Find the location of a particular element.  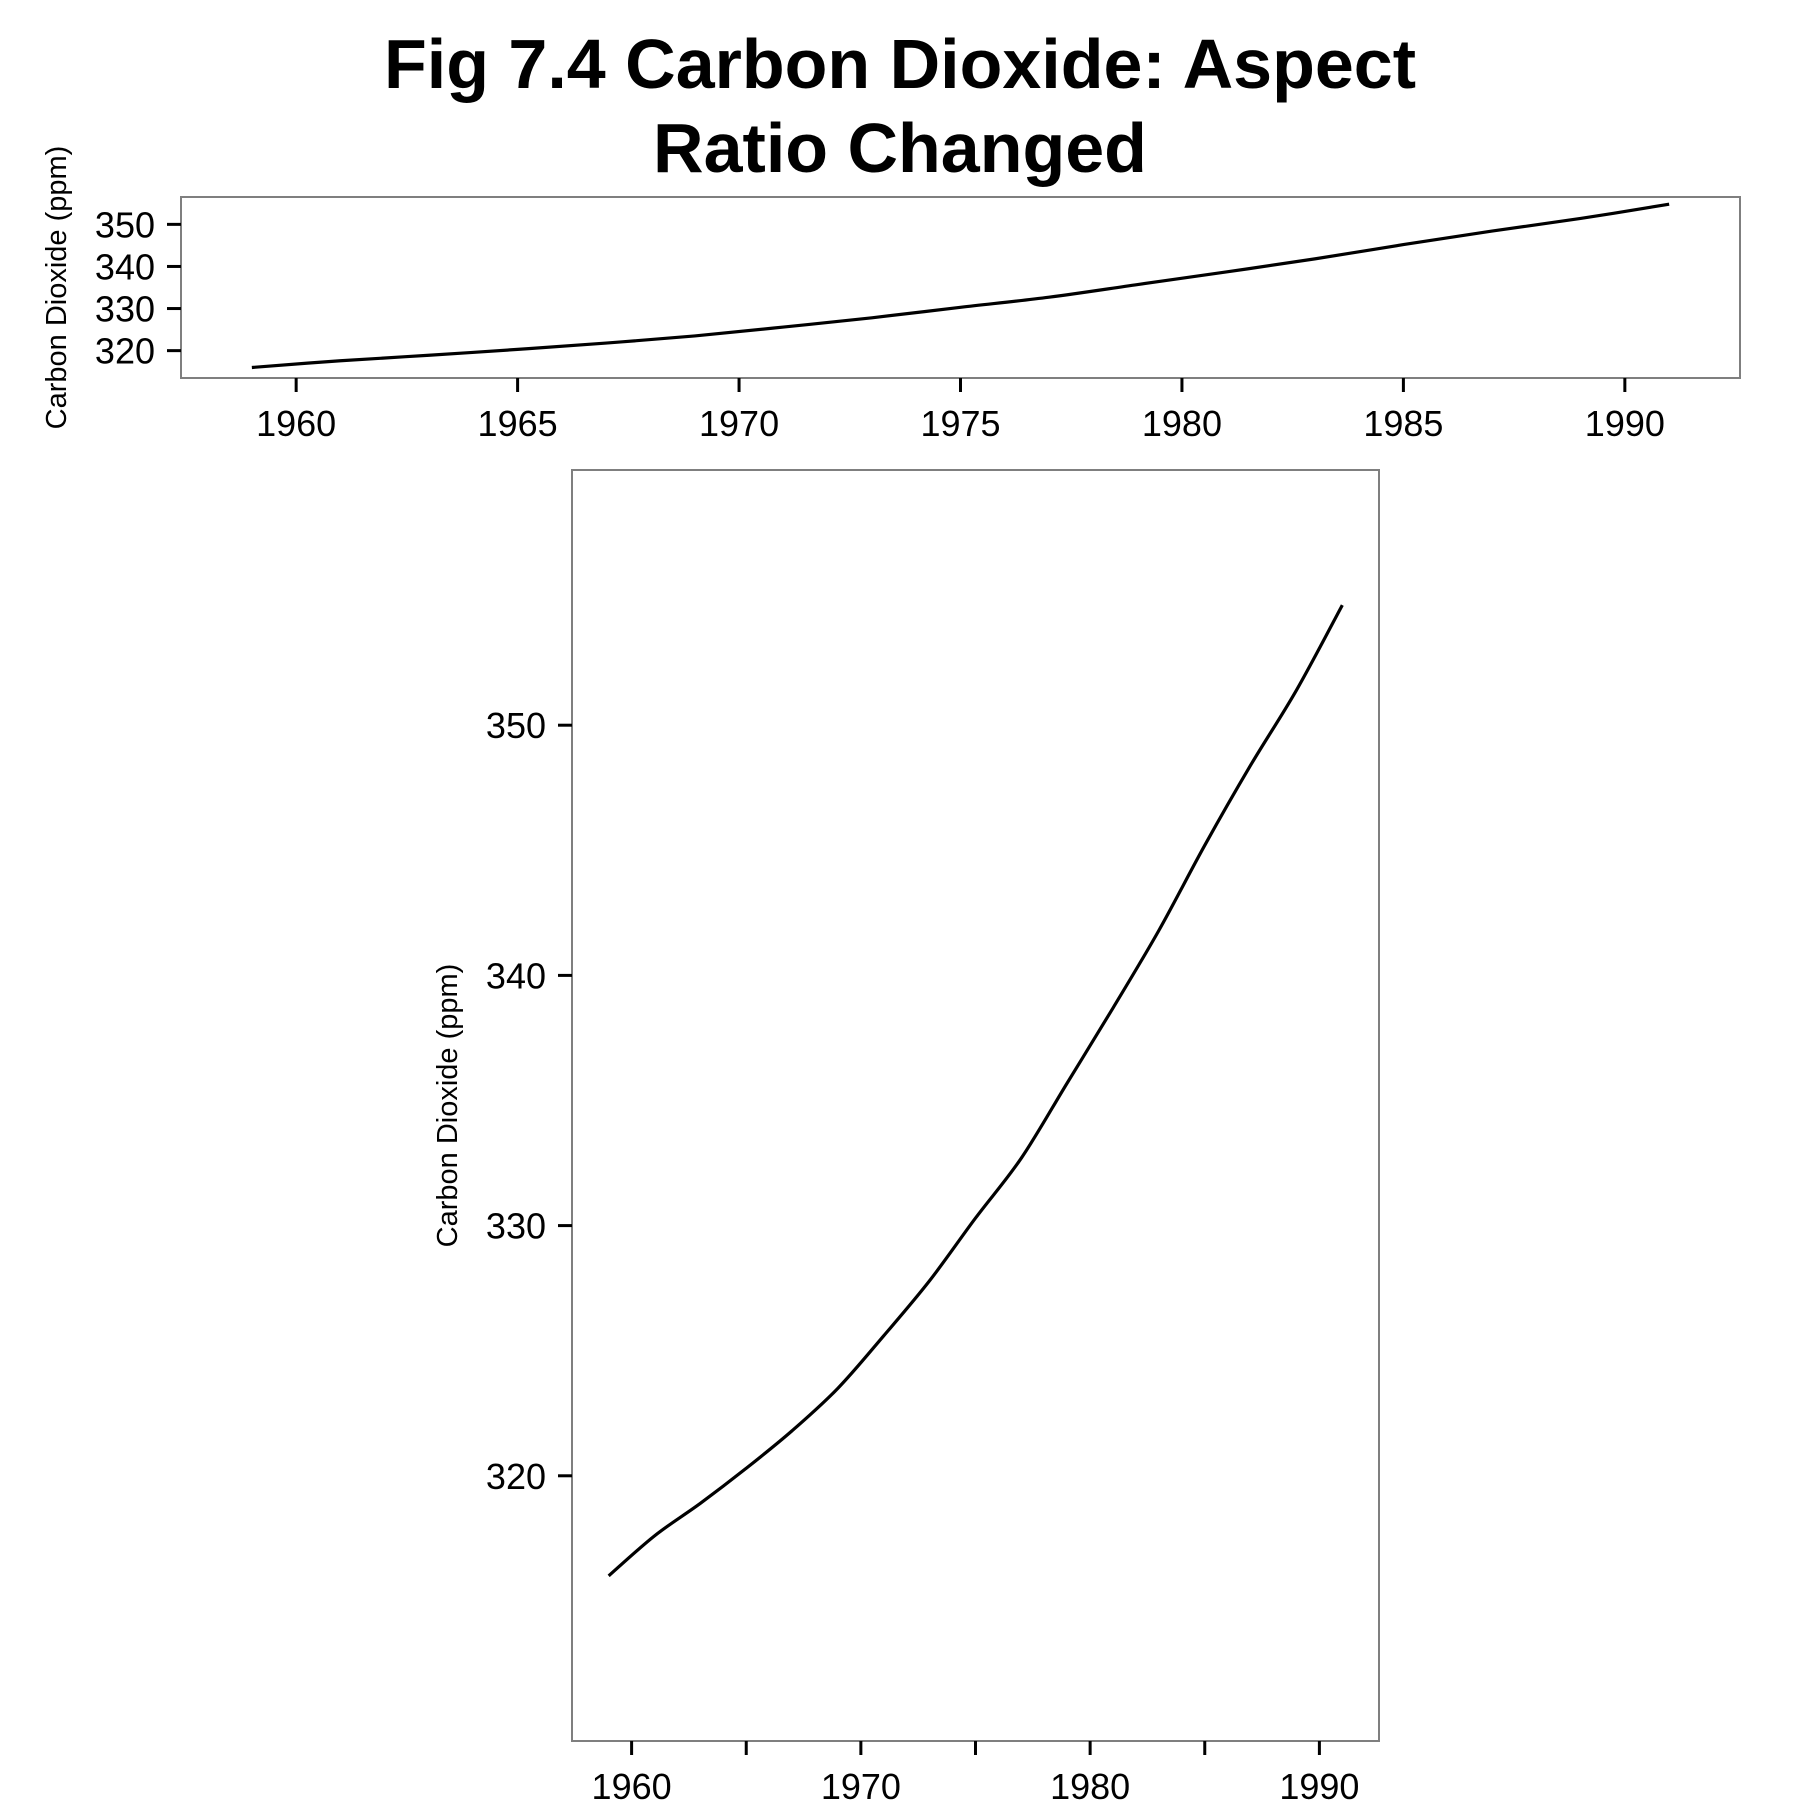

panel-border is located at coordinates (960, 287).